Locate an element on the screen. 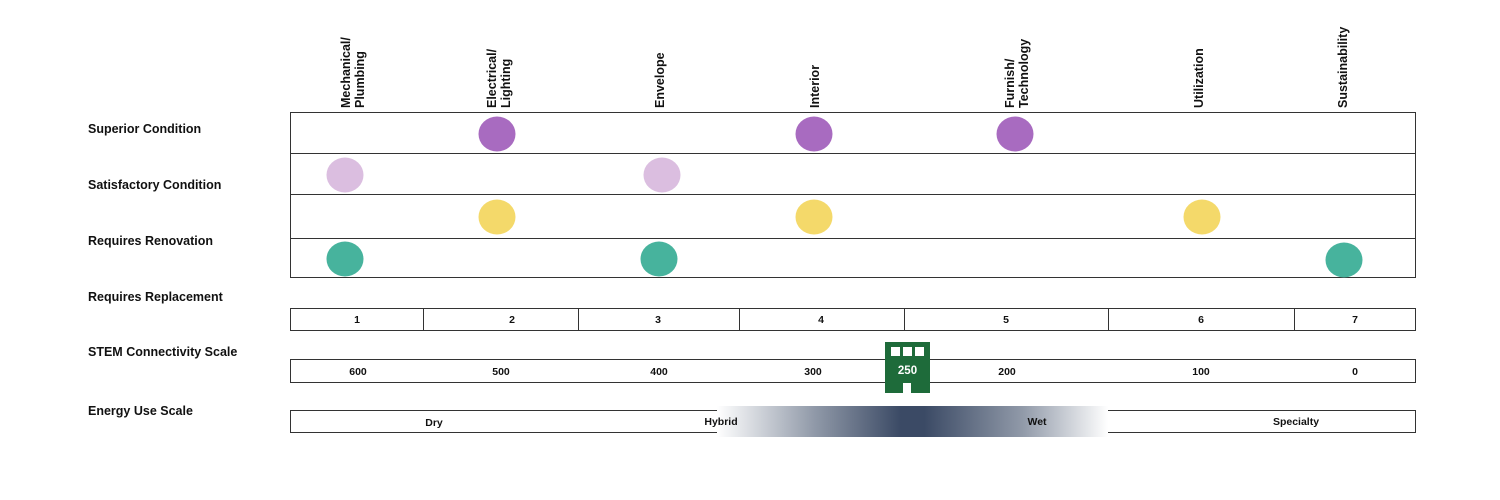 Image resolution: width=1500 pixels, height=500 pixels. building-icon: 250 is located at coordinates (907, 367).